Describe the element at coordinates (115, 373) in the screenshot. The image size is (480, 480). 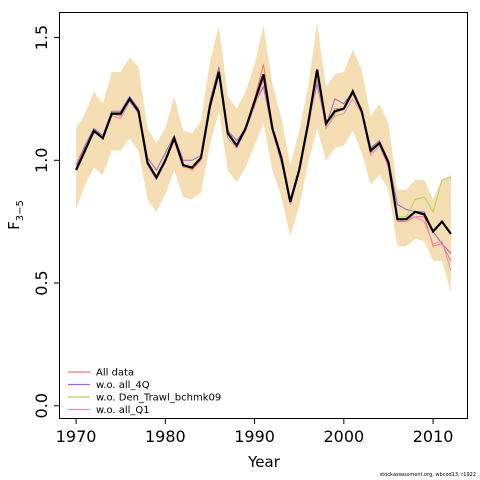
I see `legend-label: All data` at that location.